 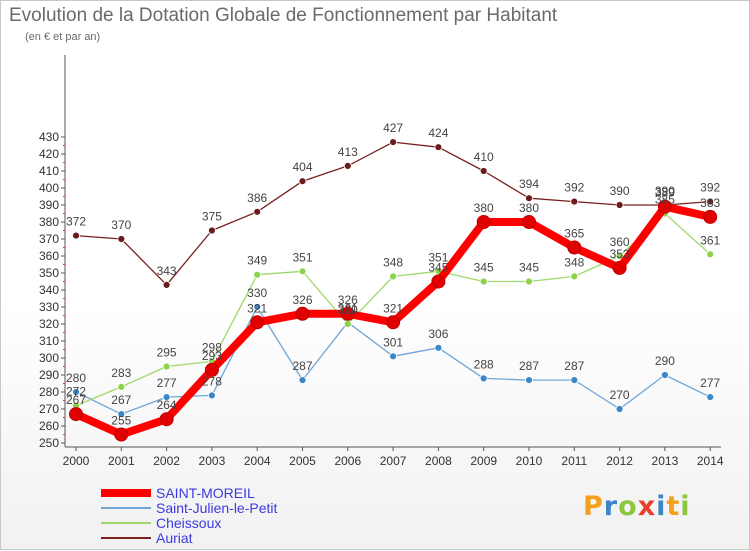 What do you see at coordinates (212, 356) in the screenshot?
I see `data-label-saint-moreil: 293` at bounding box center [212, 356].